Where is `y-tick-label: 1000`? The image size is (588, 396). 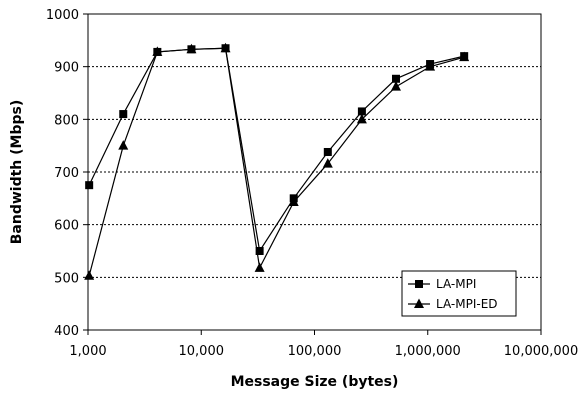
y-tick-label: 1000 is located at coordinates (62, 15).